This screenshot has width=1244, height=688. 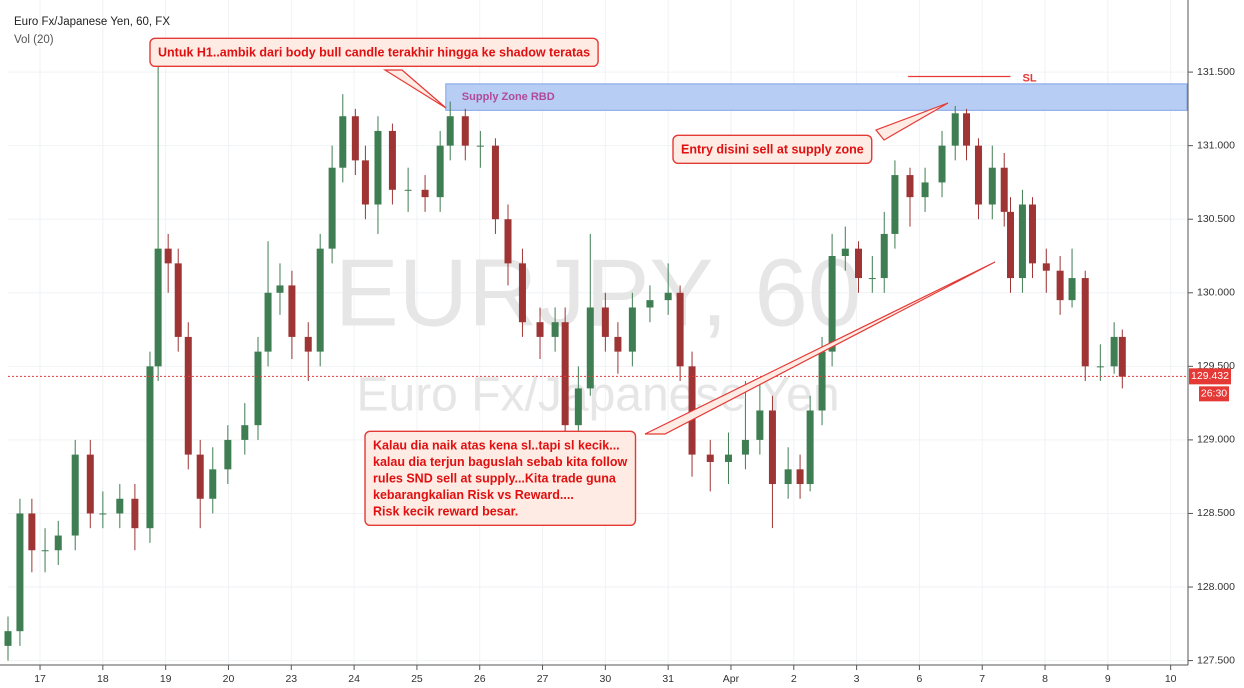 I want to click on x-tick-label: 17, so click(x=40, y=679).